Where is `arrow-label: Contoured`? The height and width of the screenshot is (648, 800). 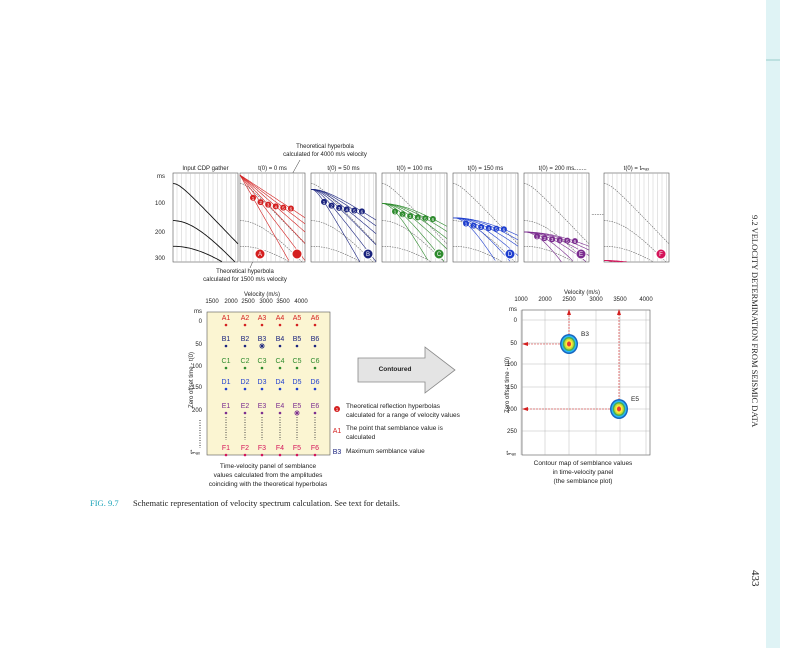
arrow-label: Contoured is located at coordinates (395, 369).